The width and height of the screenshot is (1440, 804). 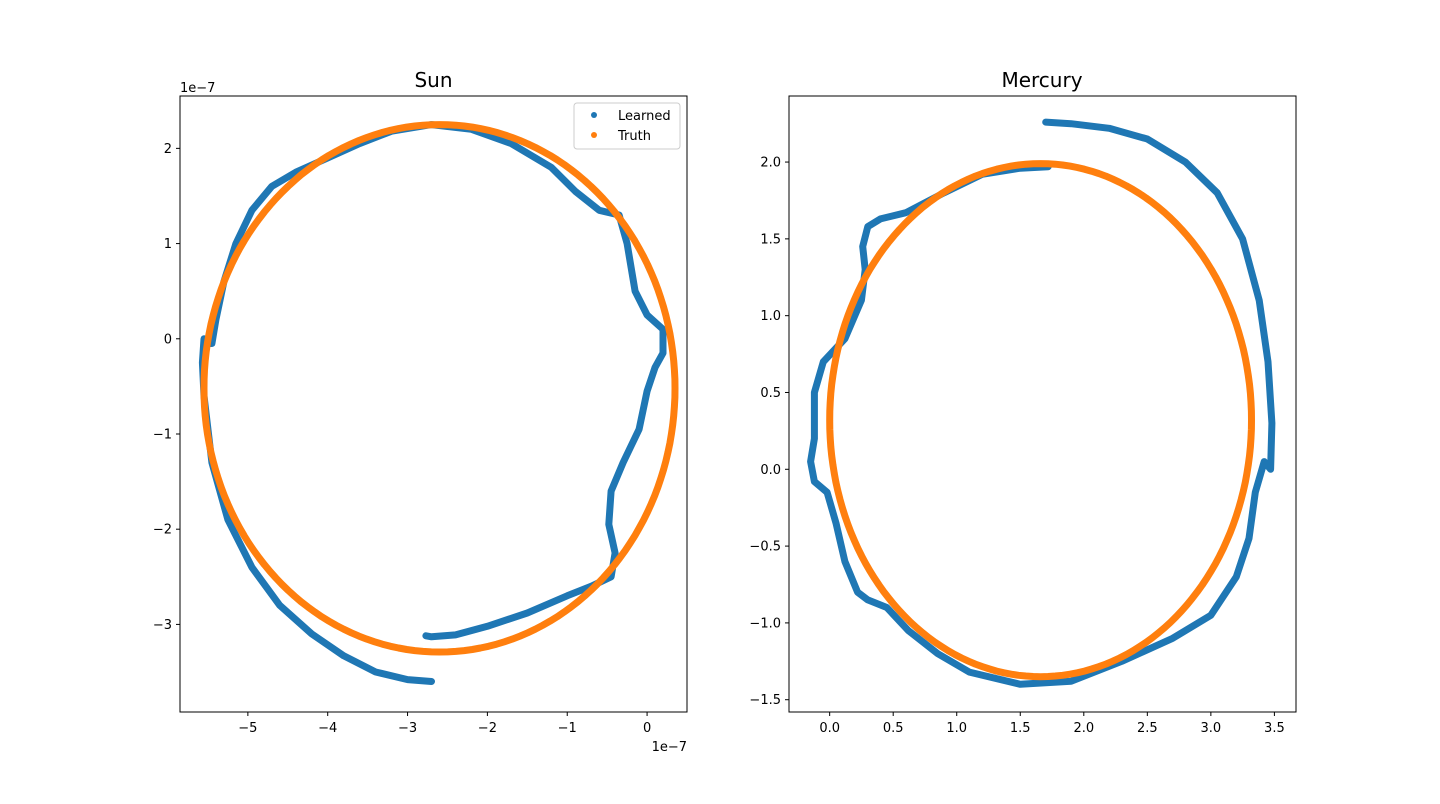 I want to click on sun-y-tick-label: −1, so click(x=162, y=434).